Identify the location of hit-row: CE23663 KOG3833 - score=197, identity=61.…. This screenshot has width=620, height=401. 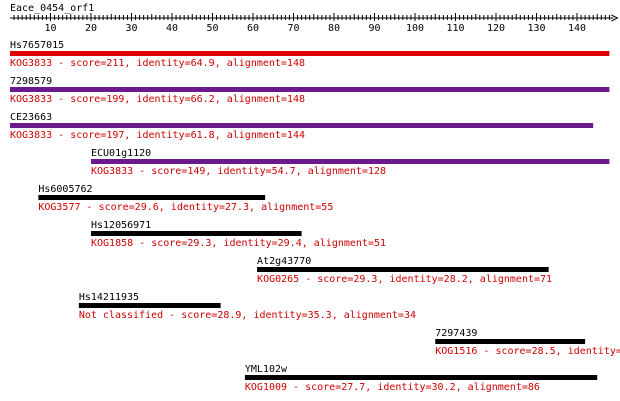
(302, 126).